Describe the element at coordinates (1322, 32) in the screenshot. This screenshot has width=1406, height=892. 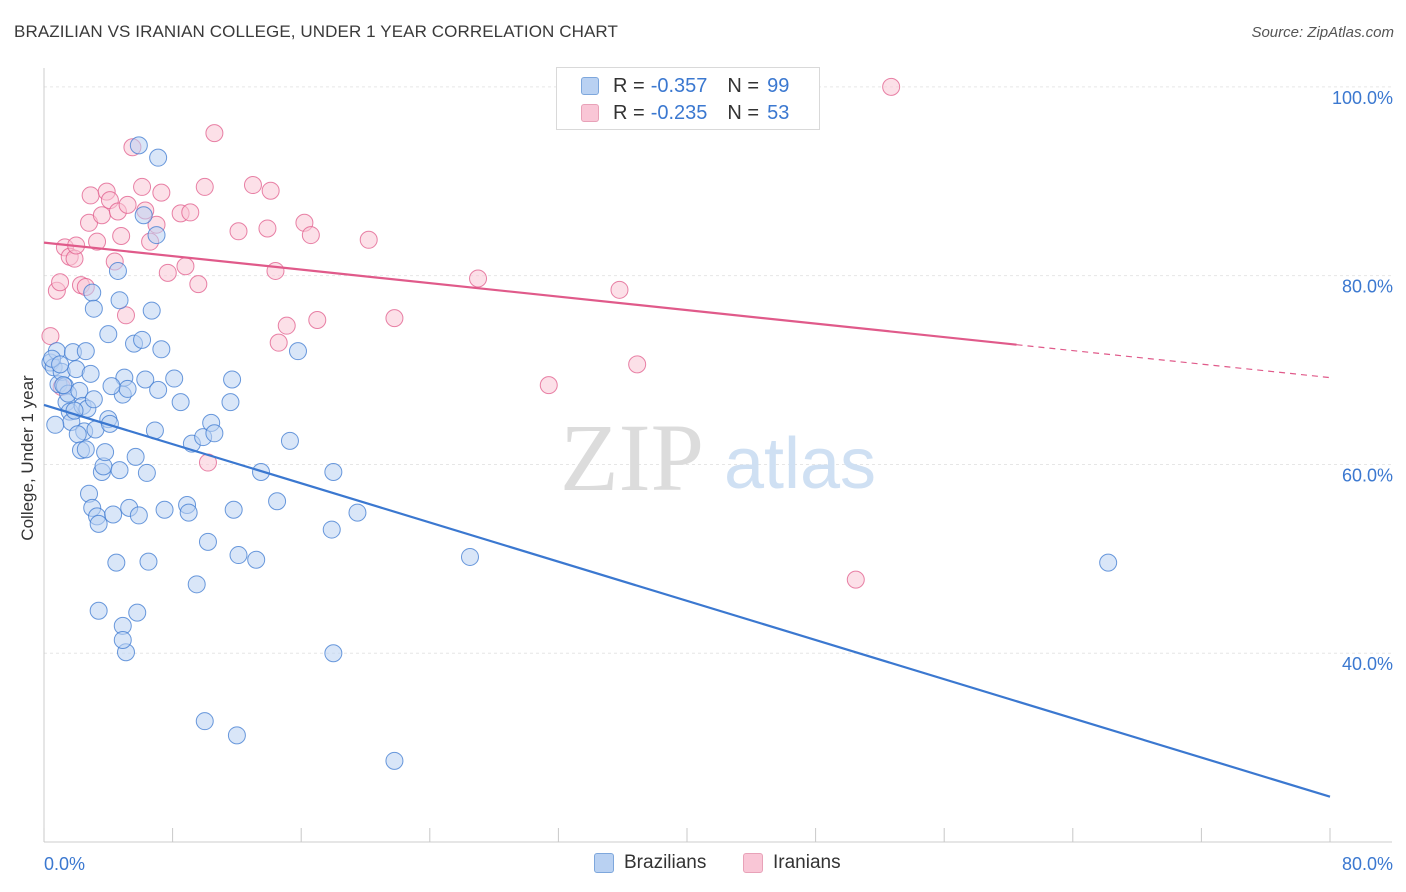
I see `chart-source: Source: ZipAtlas.com` at that location.